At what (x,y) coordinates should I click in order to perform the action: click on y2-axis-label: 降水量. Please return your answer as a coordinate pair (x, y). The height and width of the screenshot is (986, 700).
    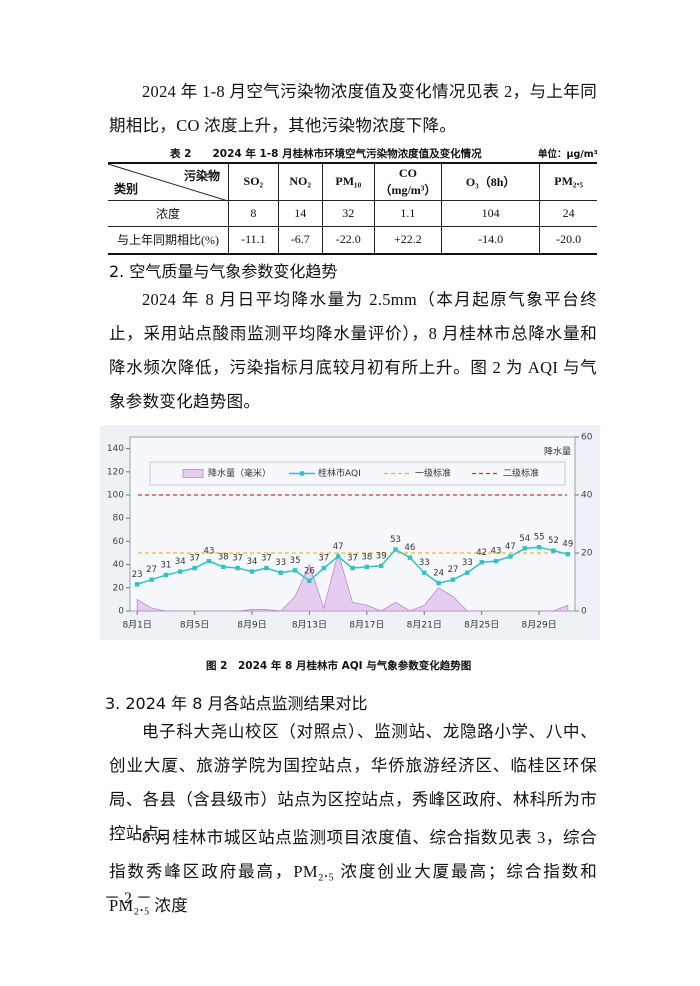
    Looking at the image, I should click on (557, 452).